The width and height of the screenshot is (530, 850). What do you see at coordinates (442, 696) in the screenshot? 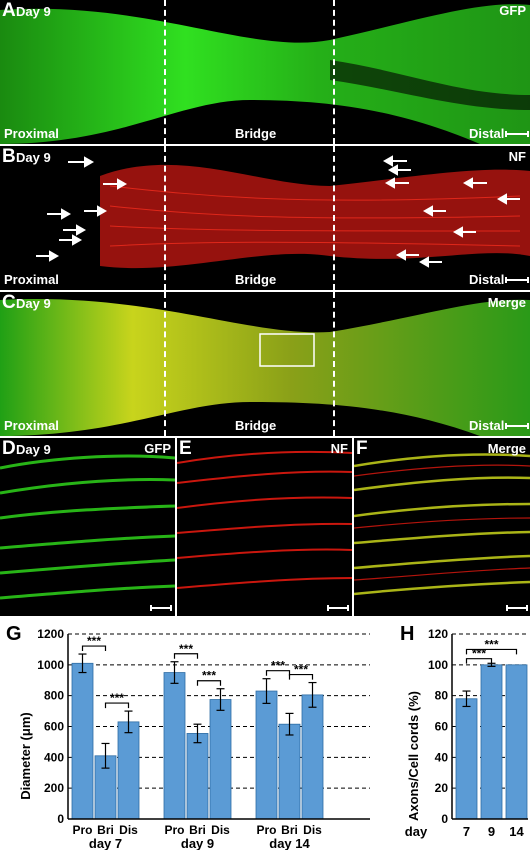
I see `y-tick-label: 80` at bounding box center [442, 696].